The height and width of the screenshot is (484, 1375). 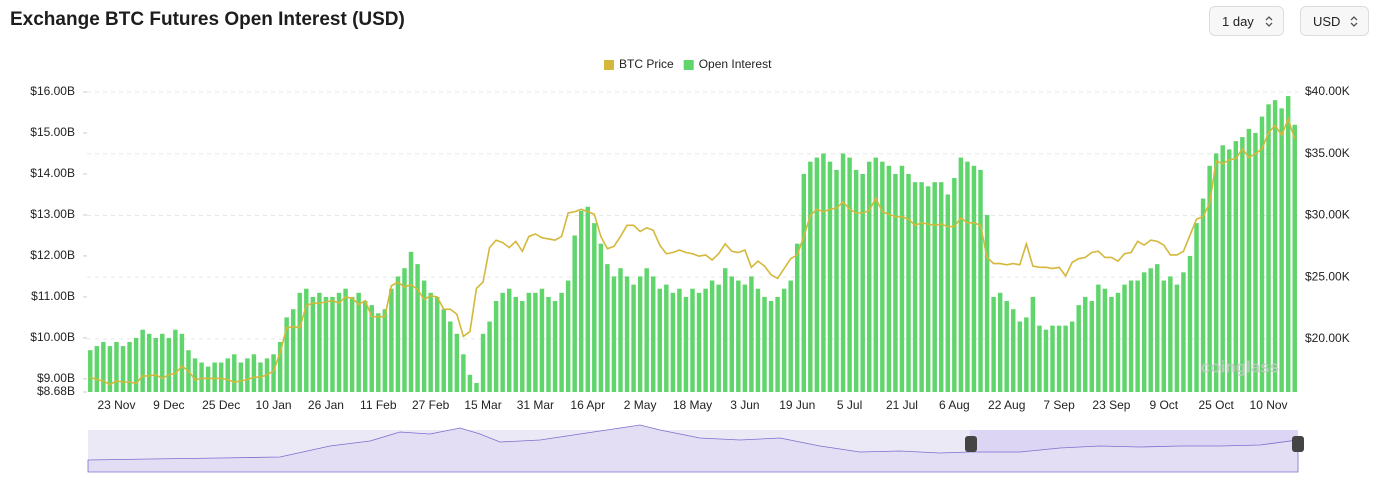 What do you see at coordinates (1327, 338) in the screenshot?
I see `y2-tick-label: $20.00K` at bounding box center [1327, 338].